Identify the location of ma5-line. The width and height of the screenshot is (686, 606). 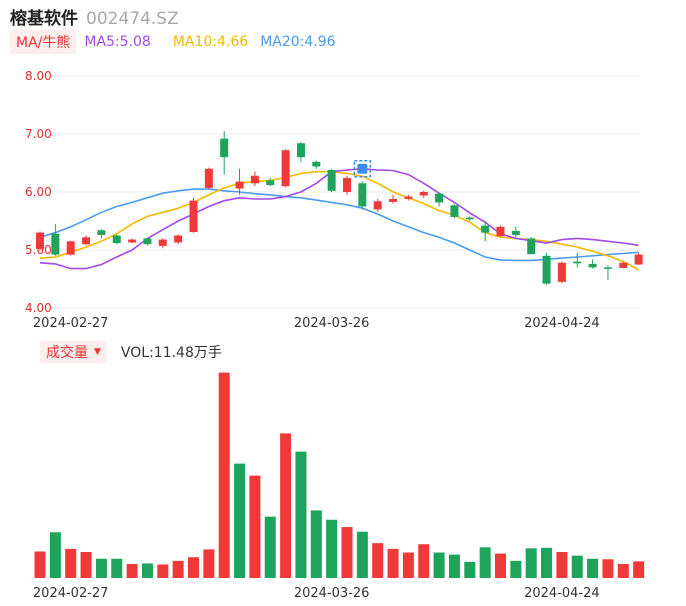
(339, 218).